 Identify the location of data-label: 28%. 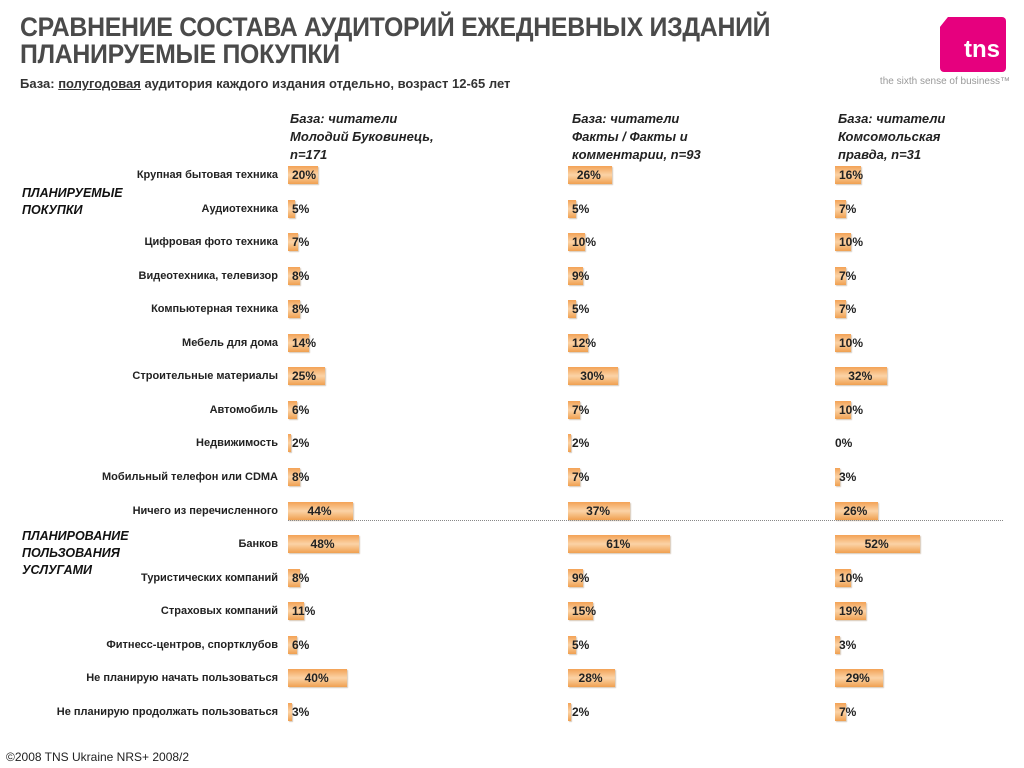
(590, 678).